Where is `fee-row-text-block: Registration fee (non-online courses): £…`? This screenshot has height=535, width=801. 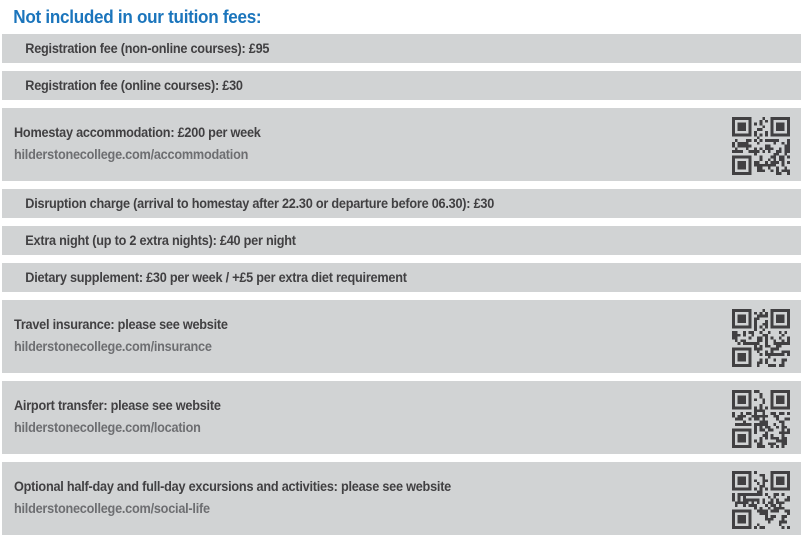 fee-row-text-block: Registration fee (non-online courses): £… is located at coordinates (144, 48).